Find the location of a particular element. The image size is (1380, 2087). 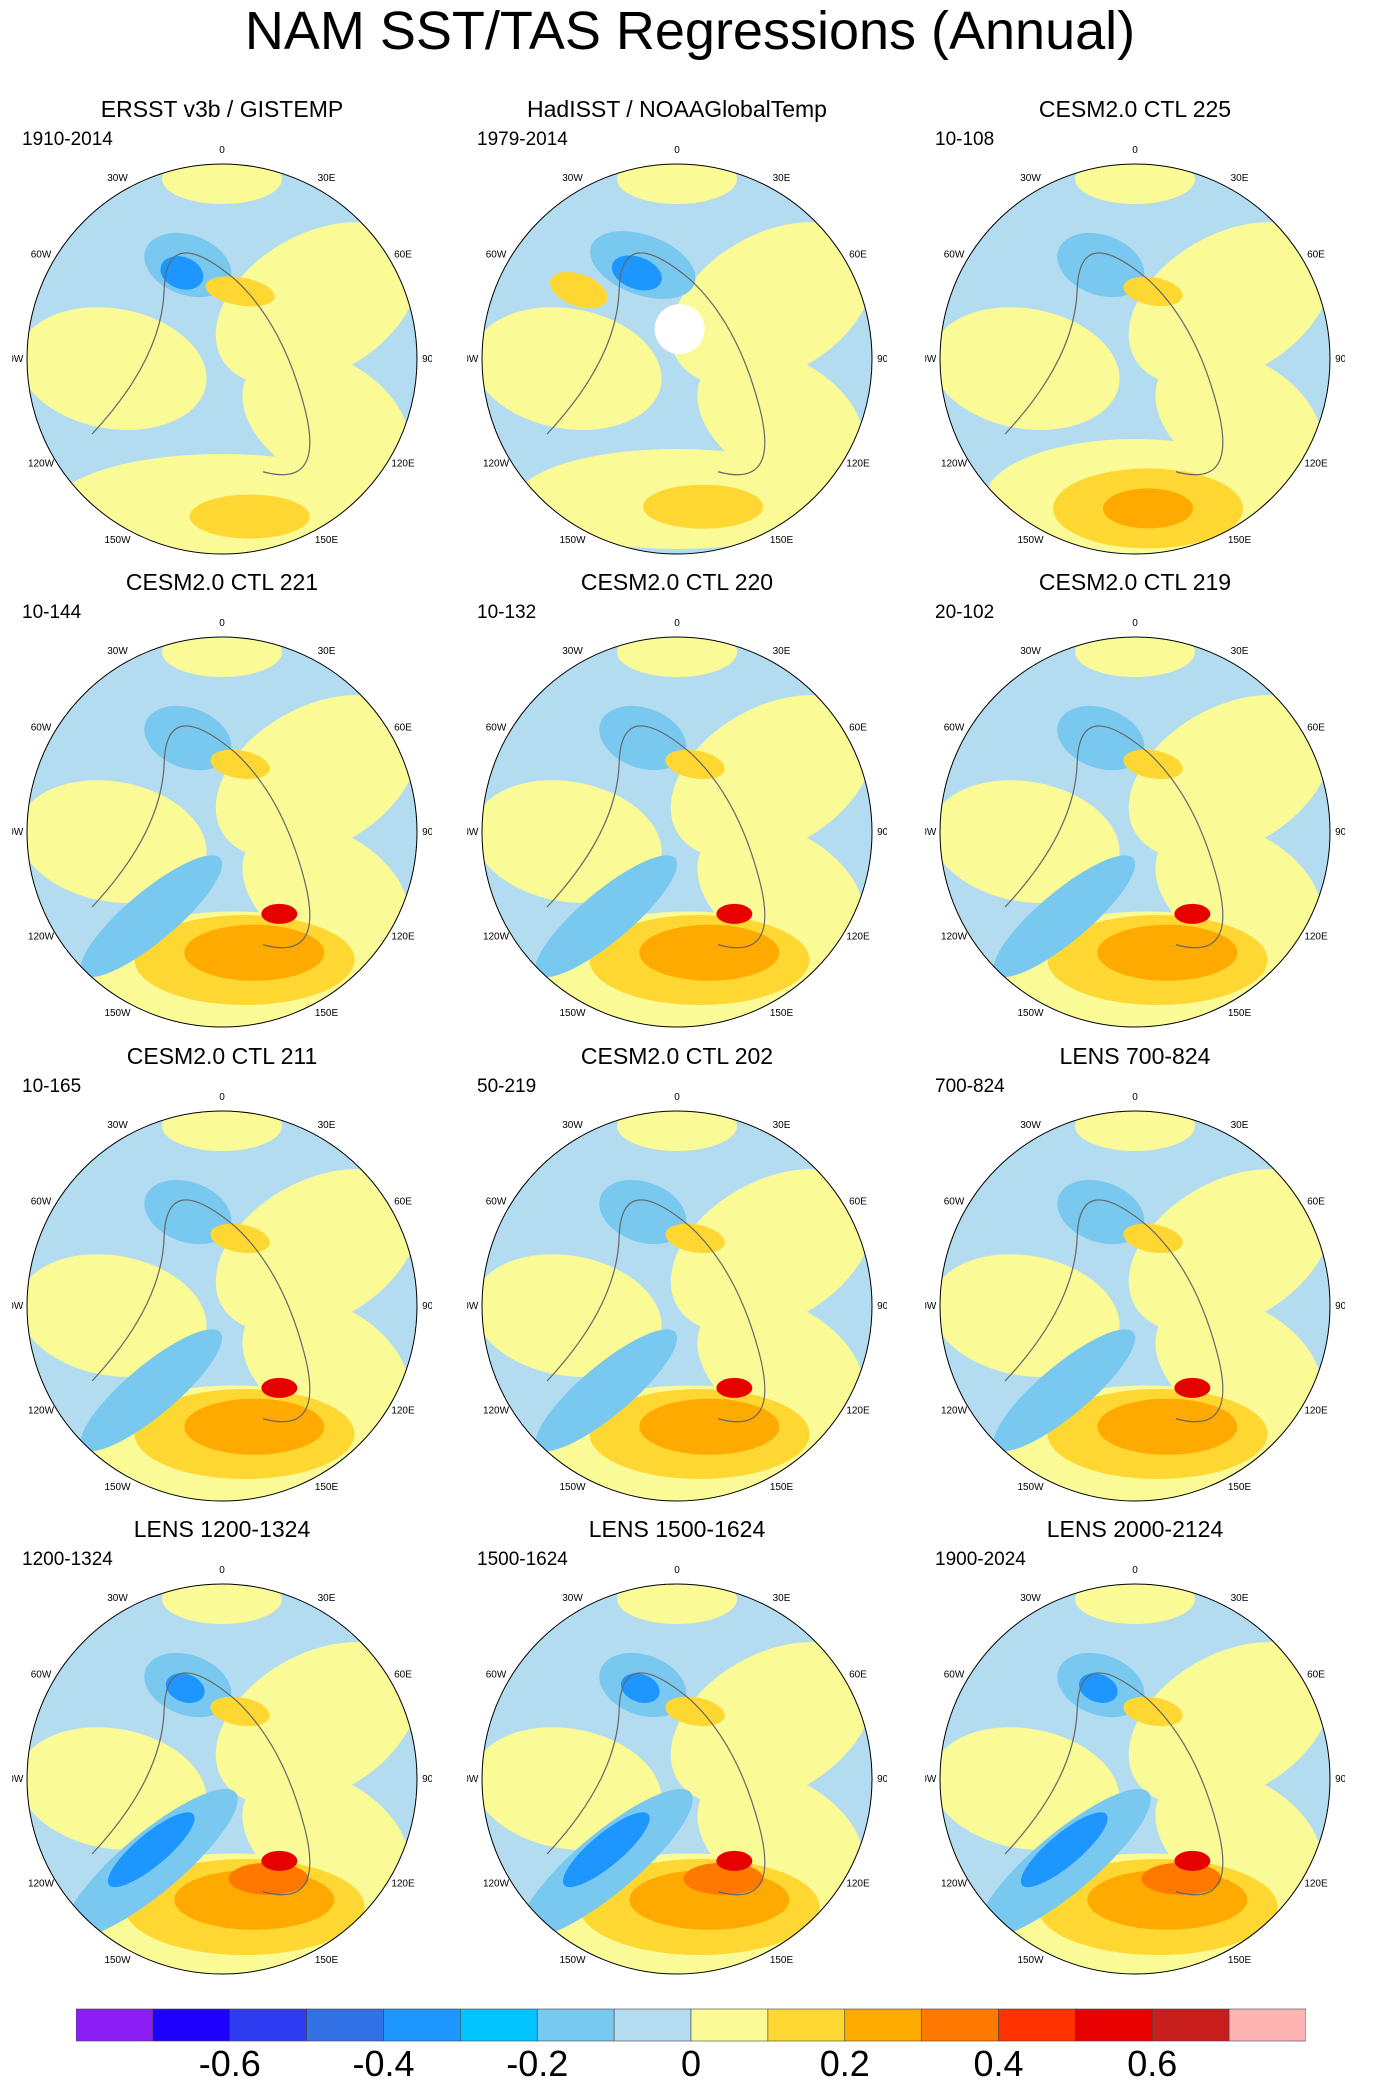

figure-title: NAM SST/TAS Regressions (Annual) is located at coordinates (690, 31).